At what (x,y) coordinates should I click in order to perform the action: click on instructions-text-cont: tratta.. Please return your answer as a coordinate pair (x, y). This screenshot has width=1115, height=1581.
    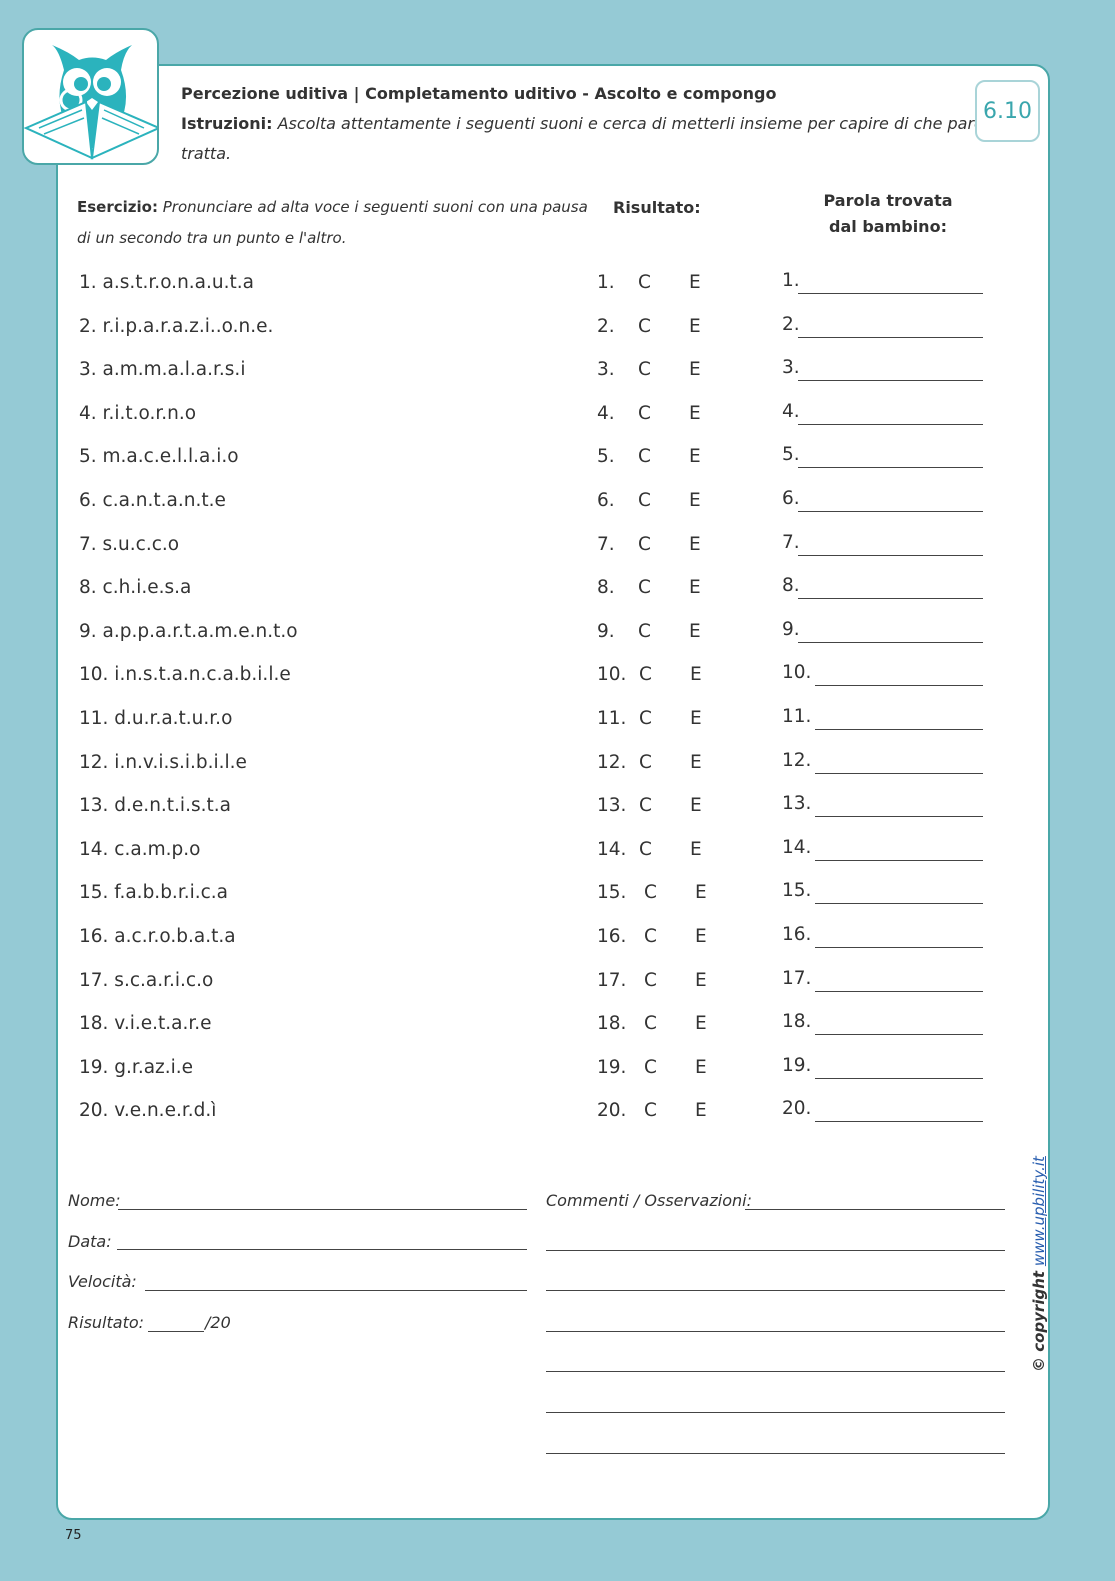
    Looking at the image, I should click on (206, 153).